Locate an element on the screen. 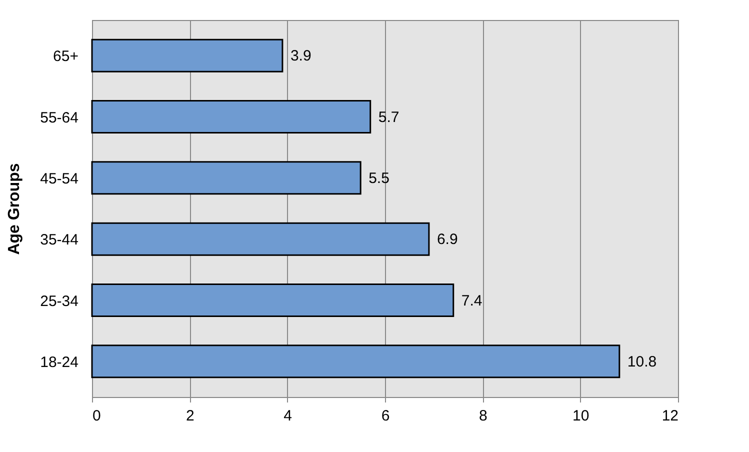 This screenshot has width=749, height=452. x-tick-label: 10 is located at coordinates (581, 416).